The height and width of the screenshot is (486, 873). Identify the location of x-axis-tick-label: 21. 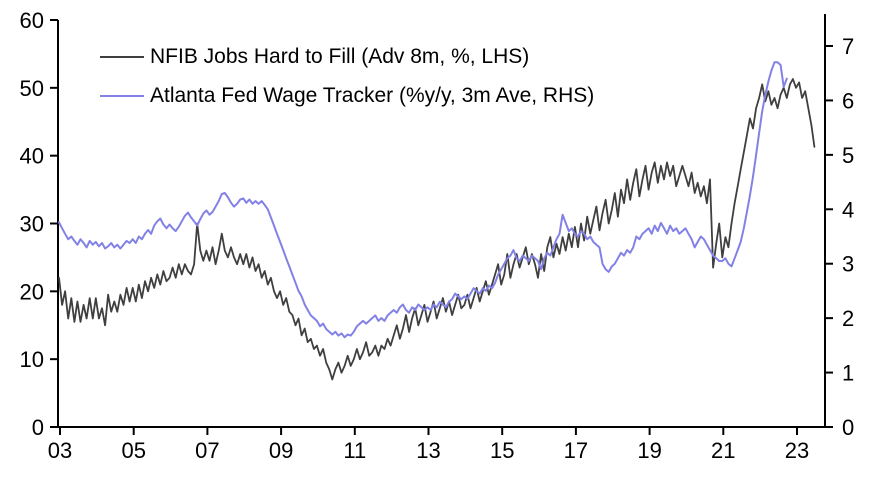
(723, 450).